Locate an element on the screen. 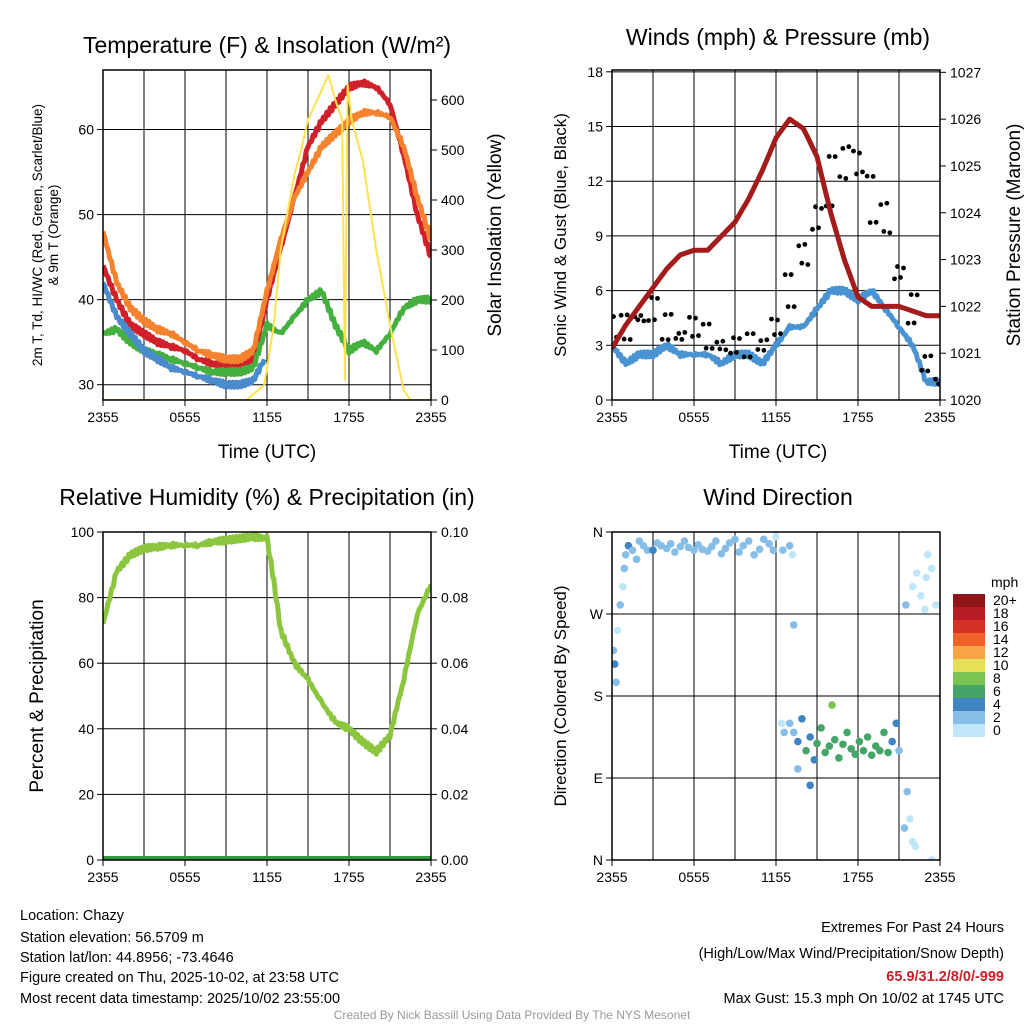  colorbar-label: 10 is located at coordinates (1001, 665).